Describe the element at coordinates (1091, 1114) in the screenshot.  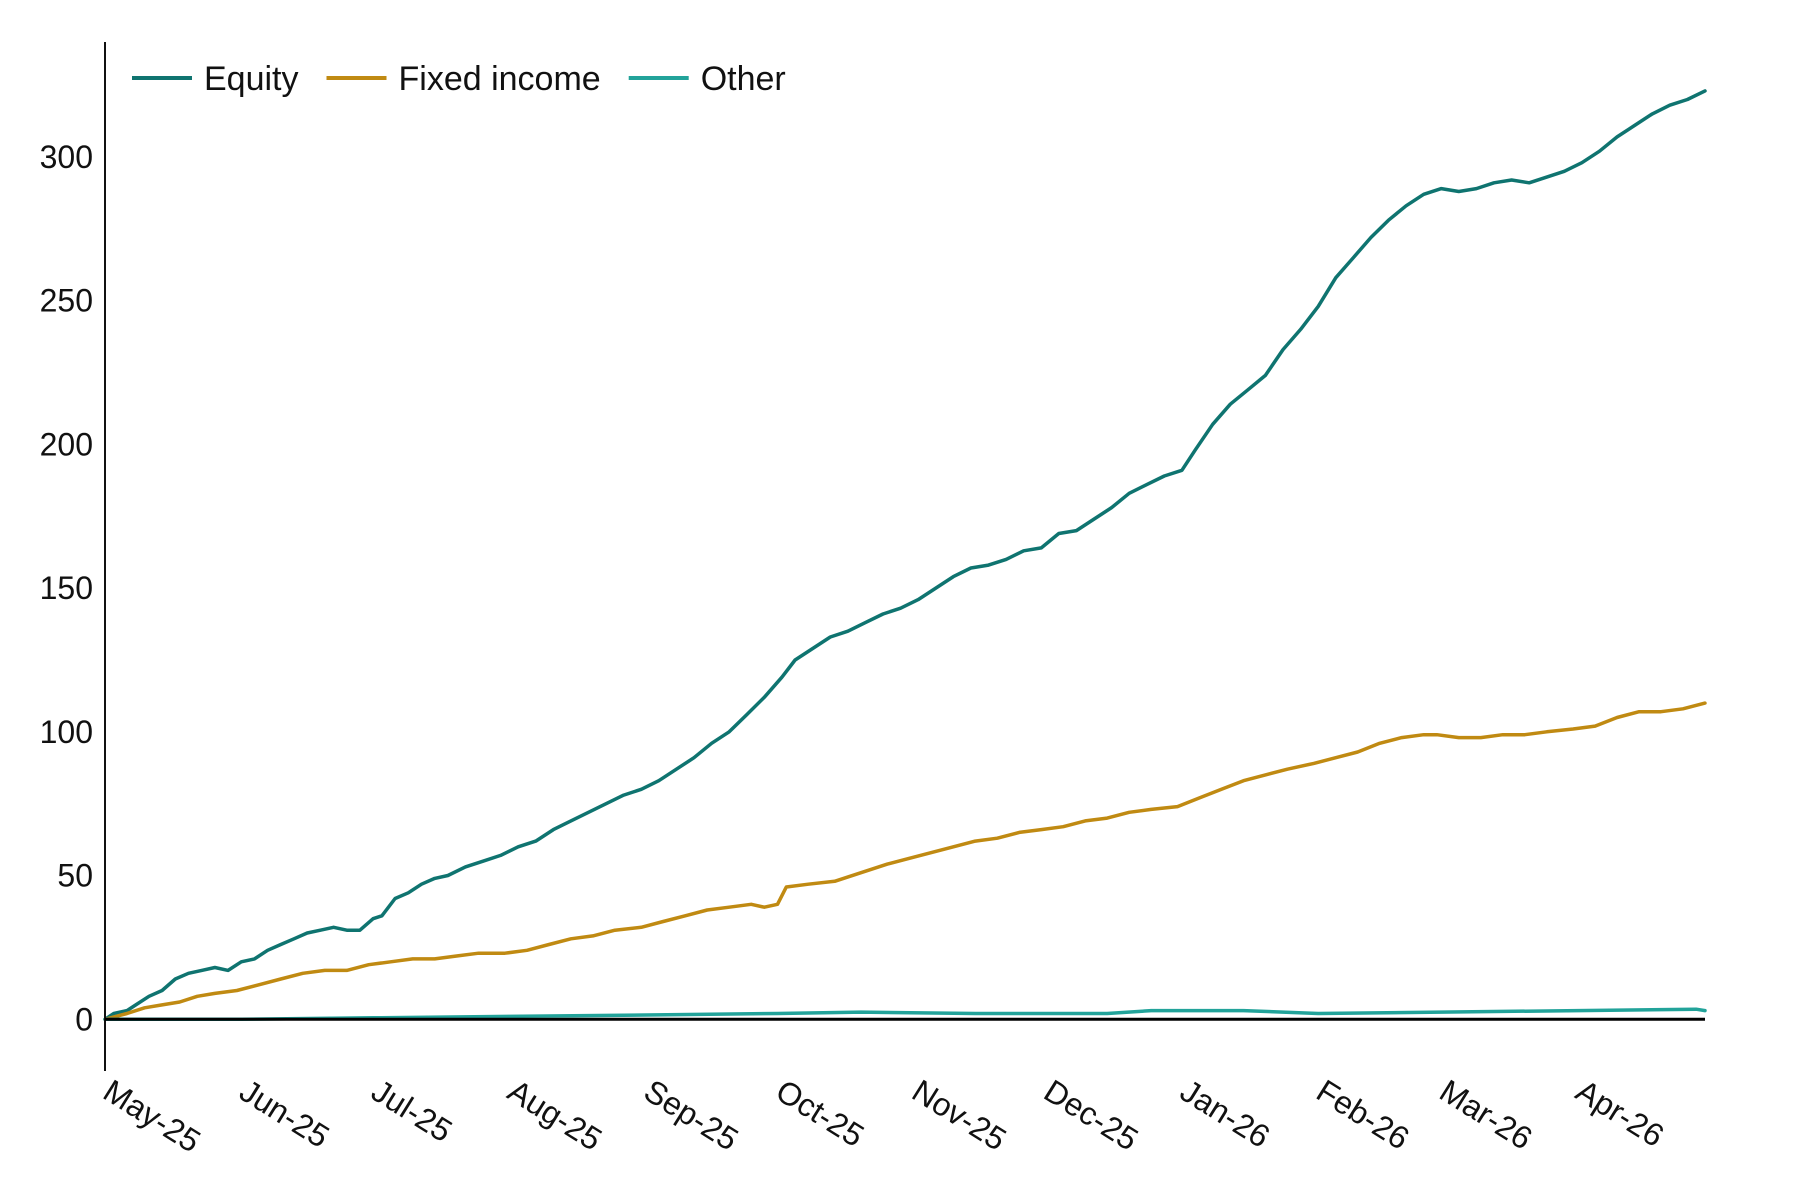
I see `x-tick-label: Dec-25` at that location.